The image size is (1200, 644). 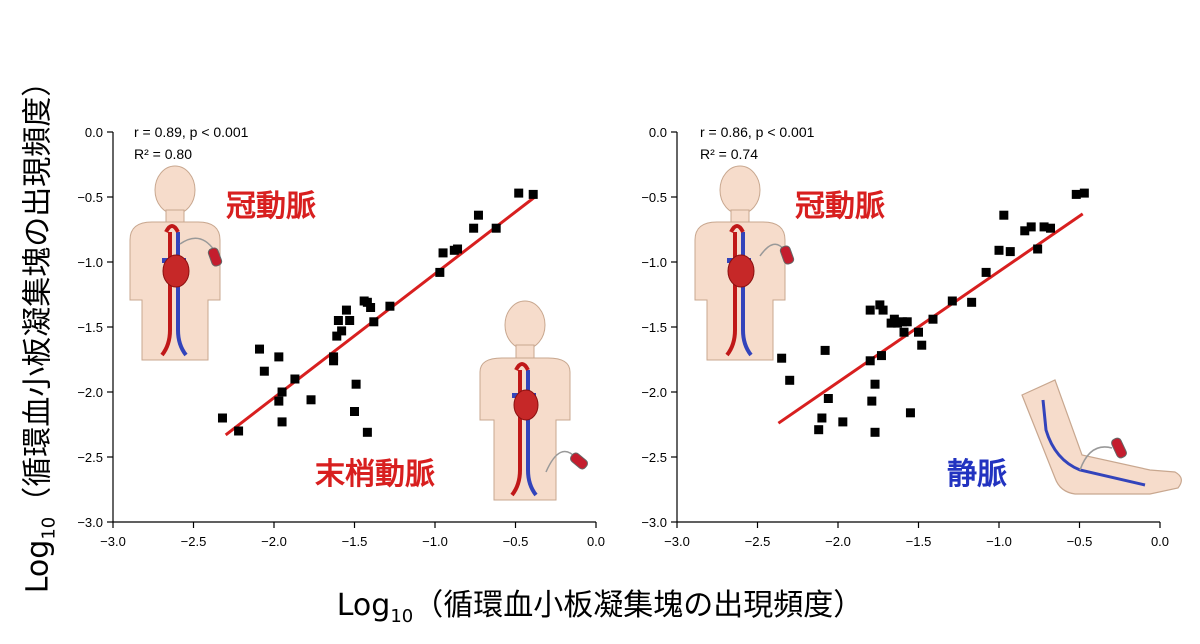 What do you see at coordinates (435, 541) in the screenshot?
I see `left-x-tick-label: −1.0` at bounding box center [435, 541].